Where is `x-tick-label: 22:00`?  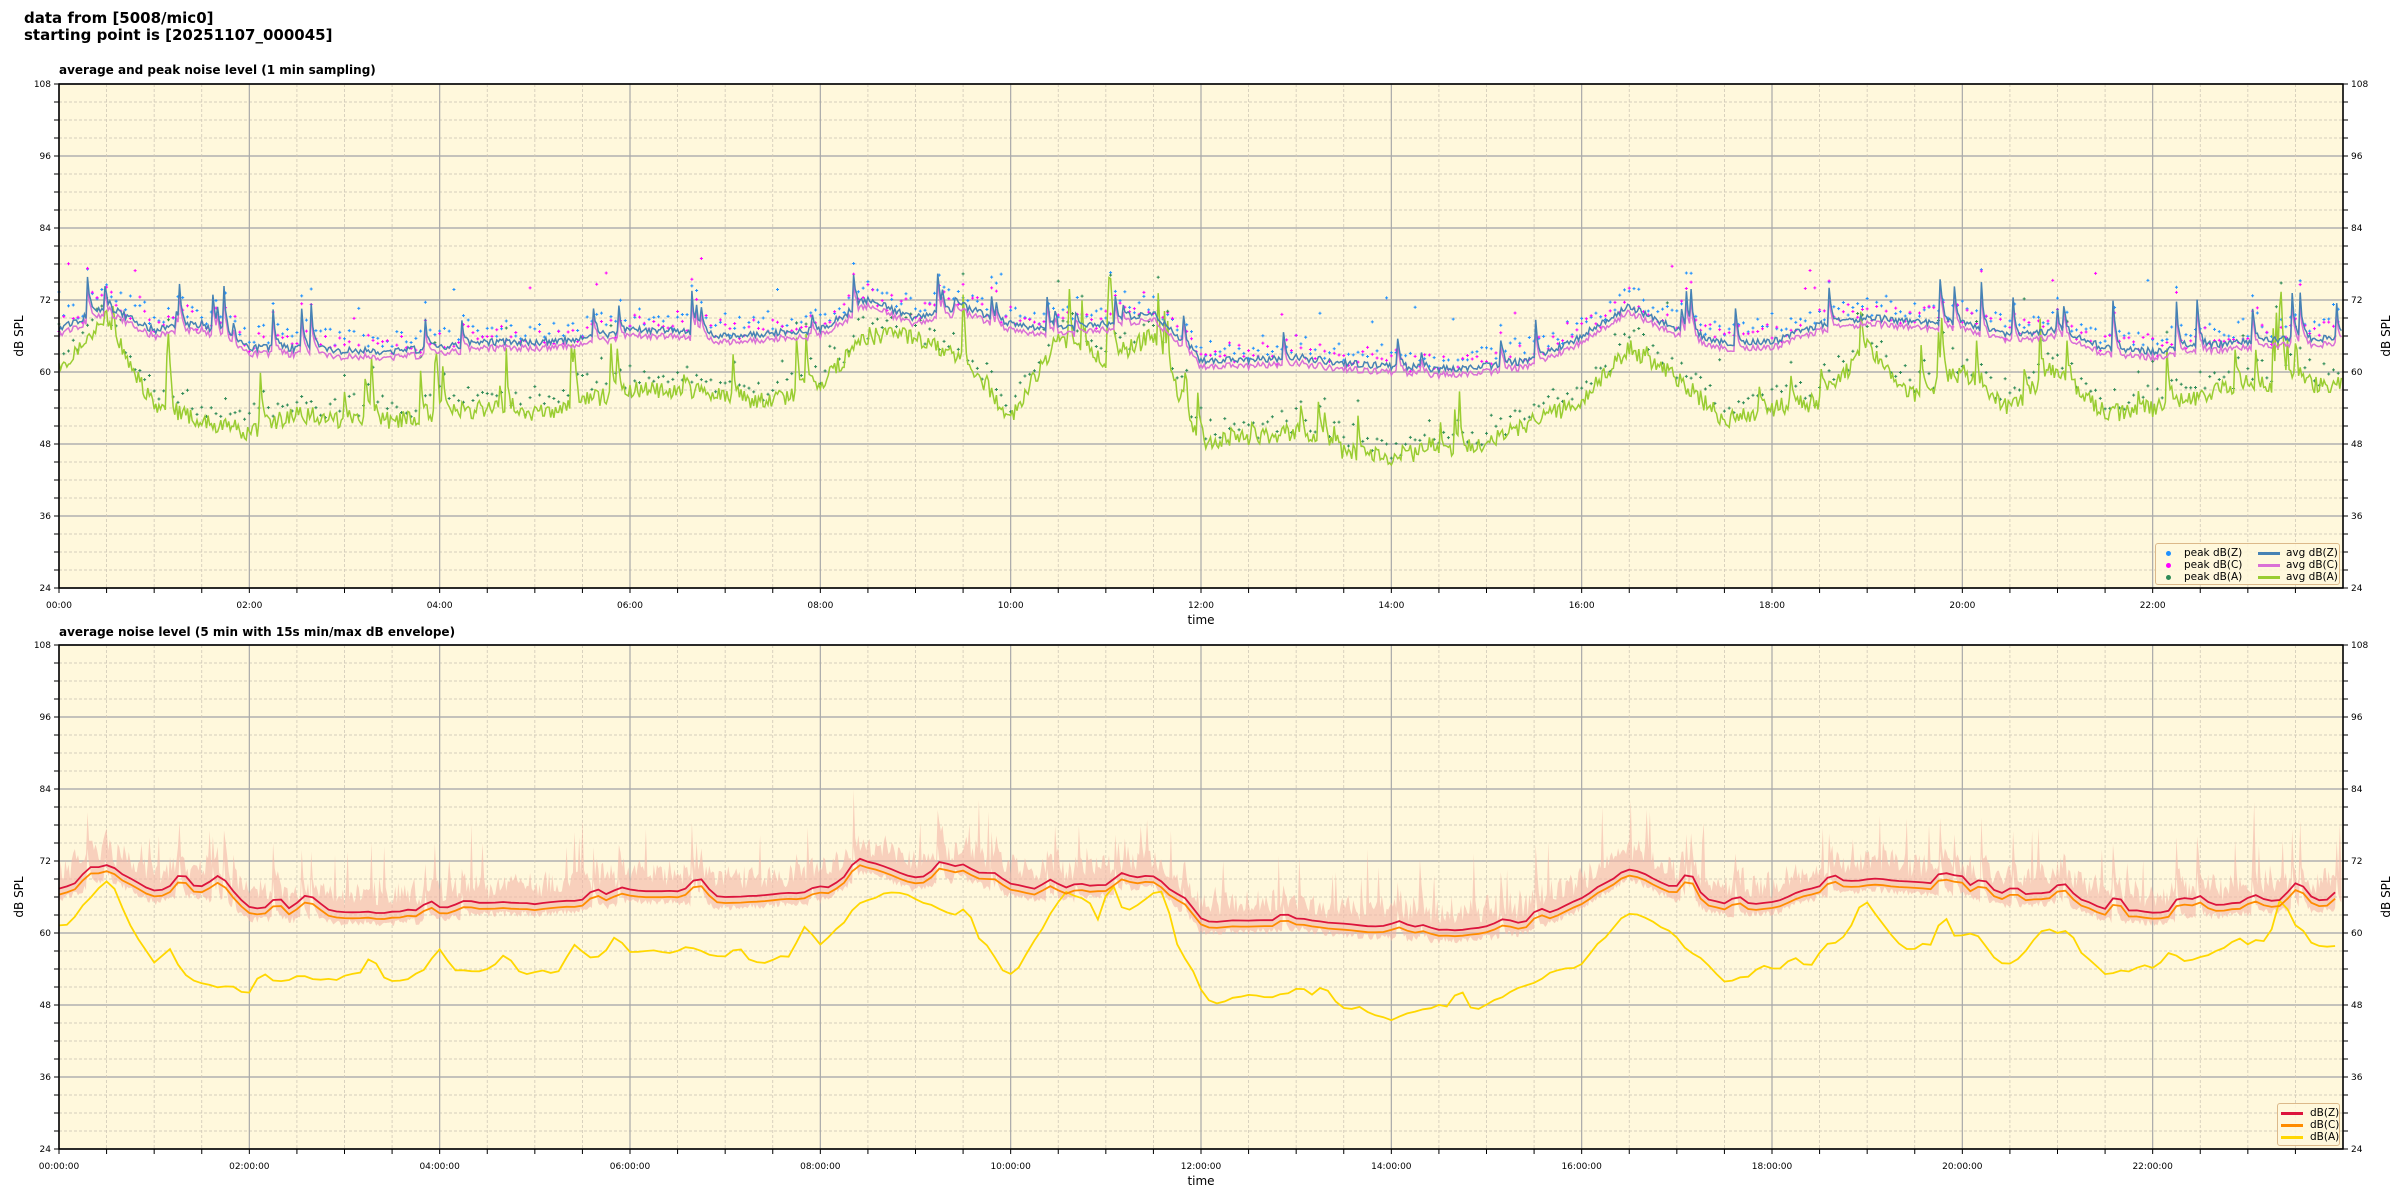
x-tick-label: 22:00 is located at coordinates (2153, 606).